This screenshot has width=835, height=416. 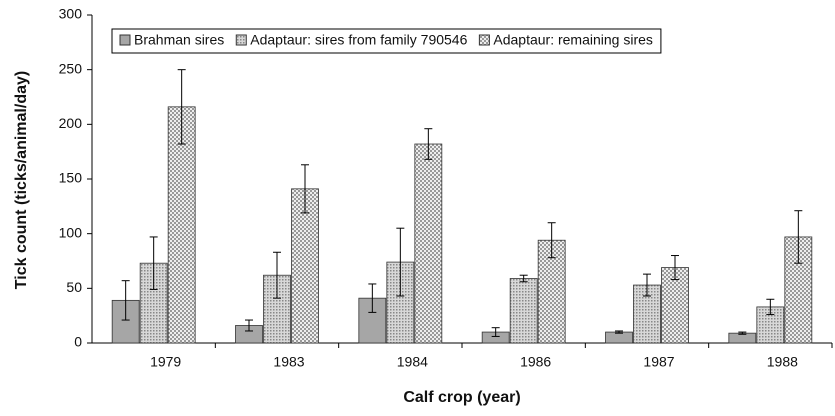 What do you see at coordinates (71, 14) in the screenshot?
I see `y-tick-label: 300` at bounding box center [71, 14].